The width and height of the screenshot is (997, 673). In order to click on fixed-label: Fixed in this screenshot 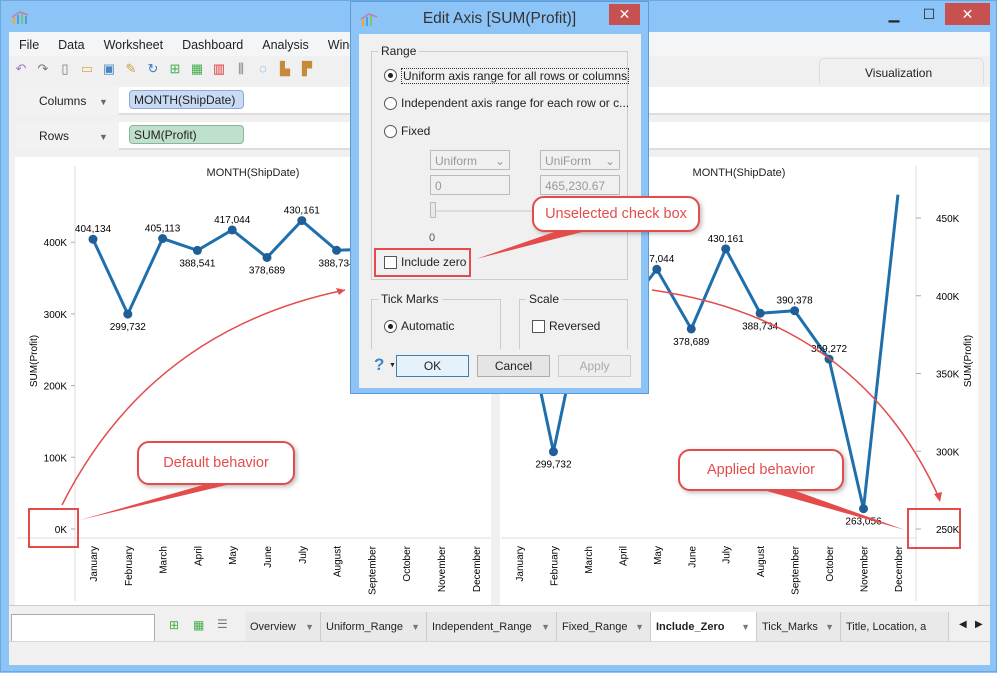, I will do `click(416, 131)`.